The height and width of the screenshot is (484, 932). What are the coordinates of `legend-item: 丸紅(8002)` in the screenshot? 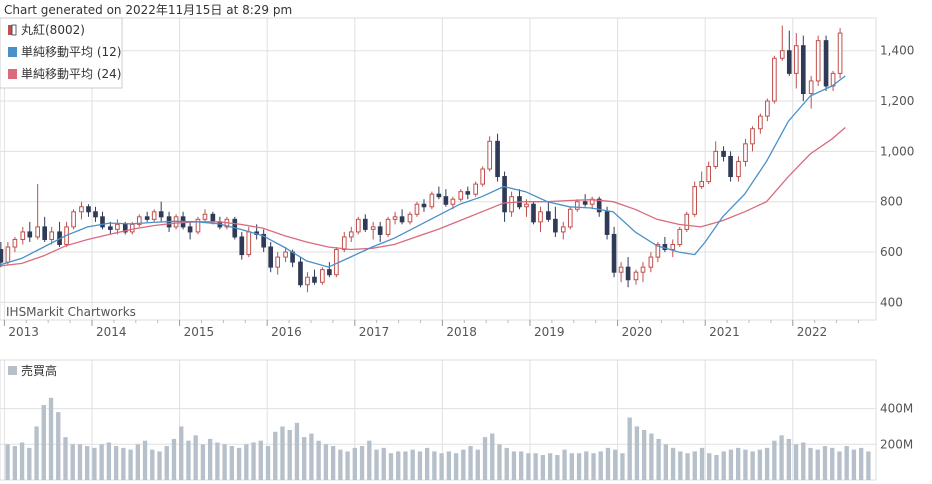 It's located at (46, 30).